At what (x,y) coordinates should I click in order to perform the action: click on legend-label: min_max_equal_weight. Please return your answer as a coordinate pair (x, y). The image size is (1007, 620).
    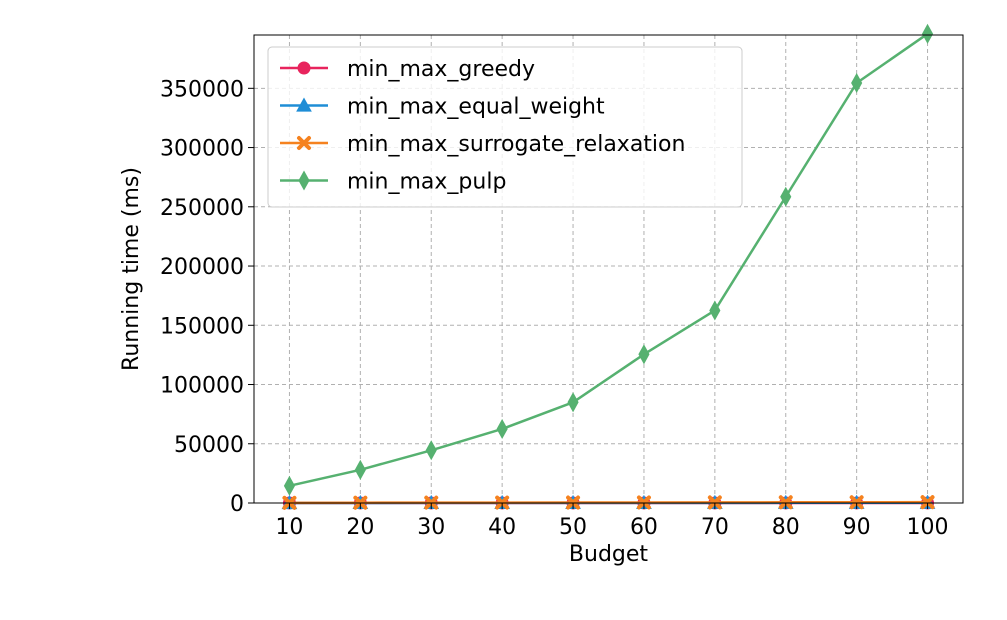
    Looking at the image, I should click on (476, 107).